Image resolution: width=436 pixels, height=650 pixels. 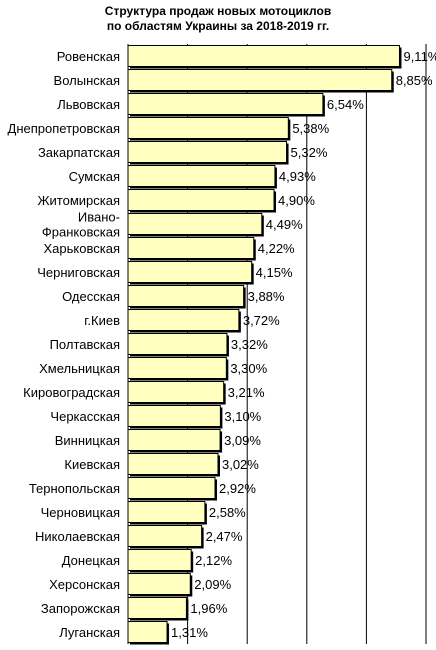 What do you see at coordinates (266, 296) in the screenshot?
I see `value-label: 3,88%` at bounding box center [266, 296].